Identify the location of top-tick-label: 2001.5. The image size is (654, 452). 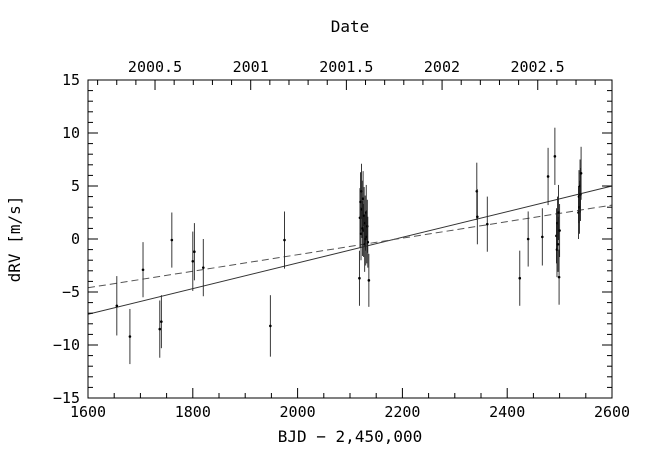
(346, 67).